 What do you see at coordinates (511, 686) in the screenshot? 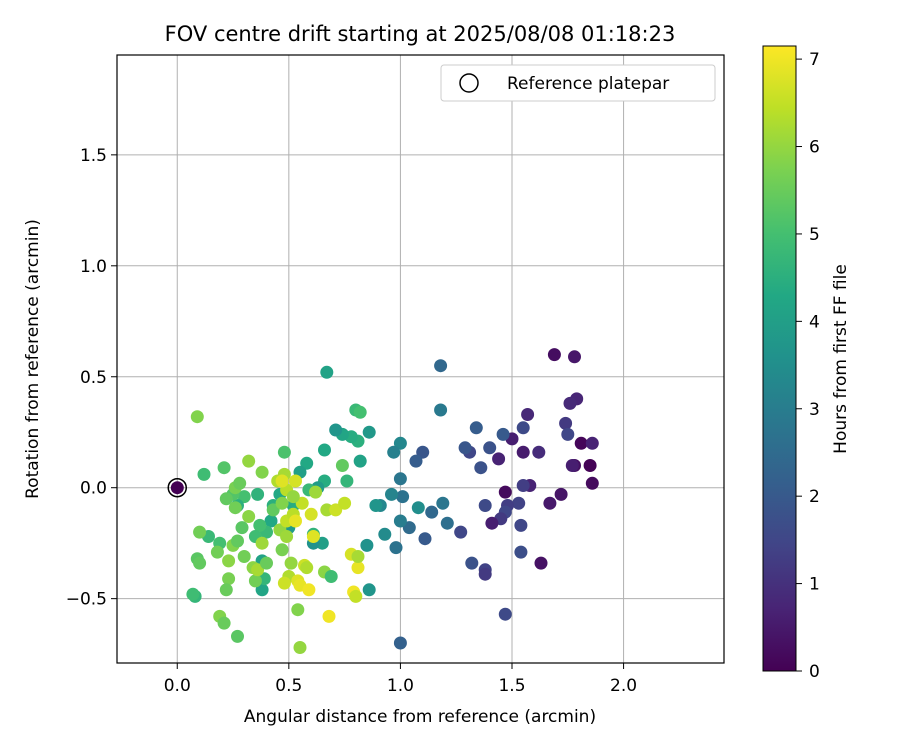
I see `x-tick-label: 1.5` at bounding box center [511, 686].